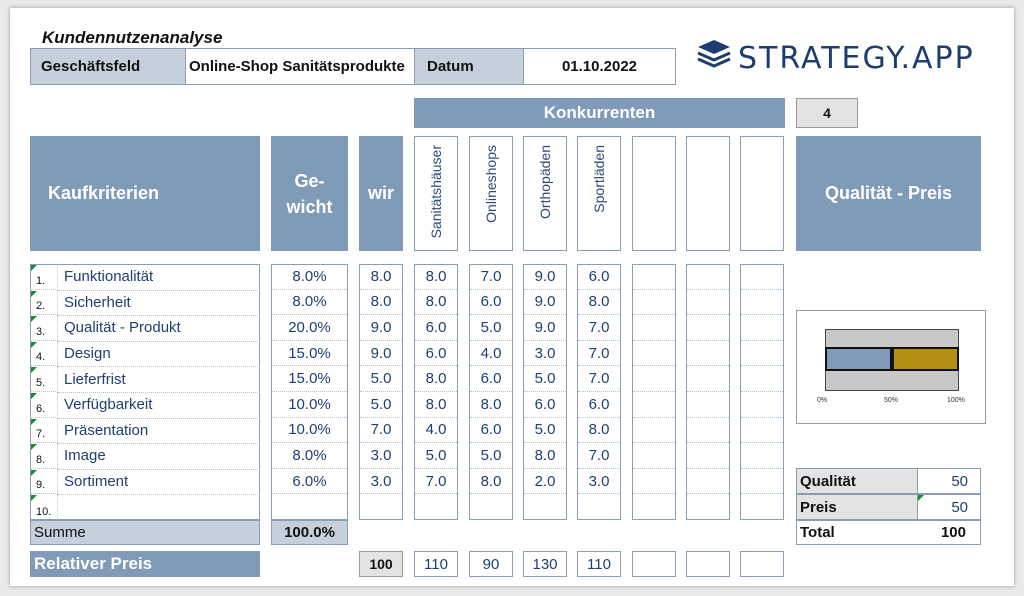 Image resolution: width=1024 pixels, height=596 pixels. What do you see at coordinates (109, 277) in the screenshot?
I see `criterion-name: Funktionalität` at bounding box center [109, 277].